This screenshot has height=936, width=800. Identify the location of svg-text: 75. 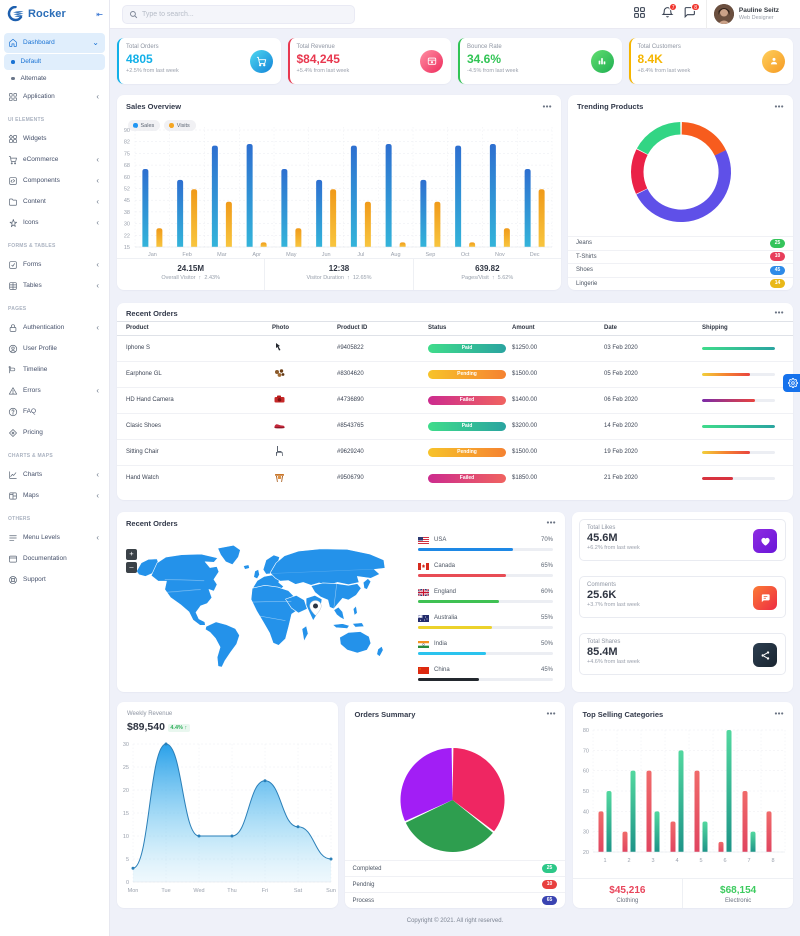
(127, 154).